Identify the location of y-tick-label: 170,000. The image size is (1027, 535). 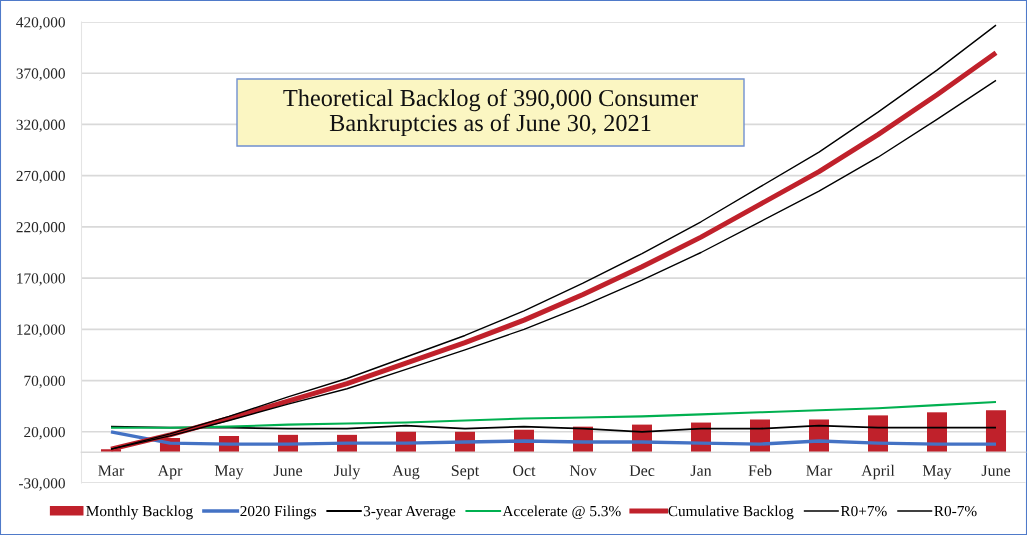
(41, 279).